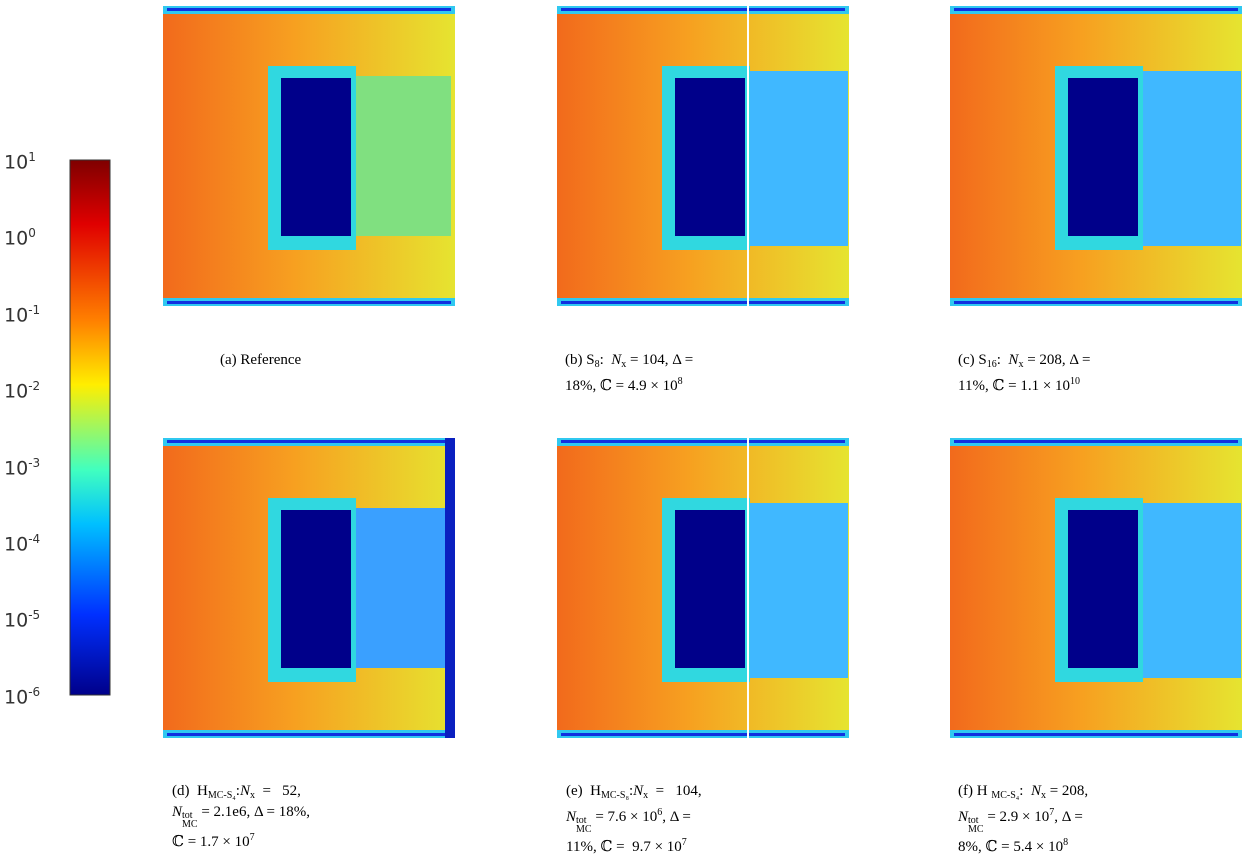 The height and width of the screenshot is (861, 1242). I want to click on caption-text: 6, so click(660, 812).